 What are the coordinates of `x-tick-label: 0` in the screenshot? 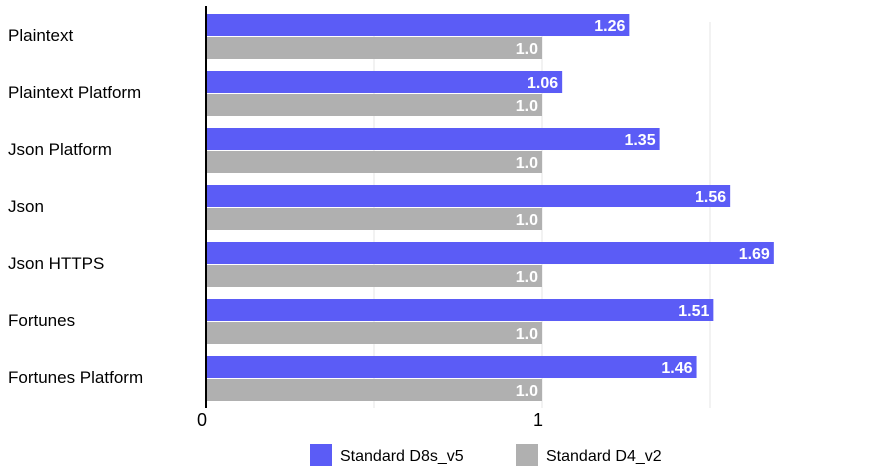 It's located at (202, 420).